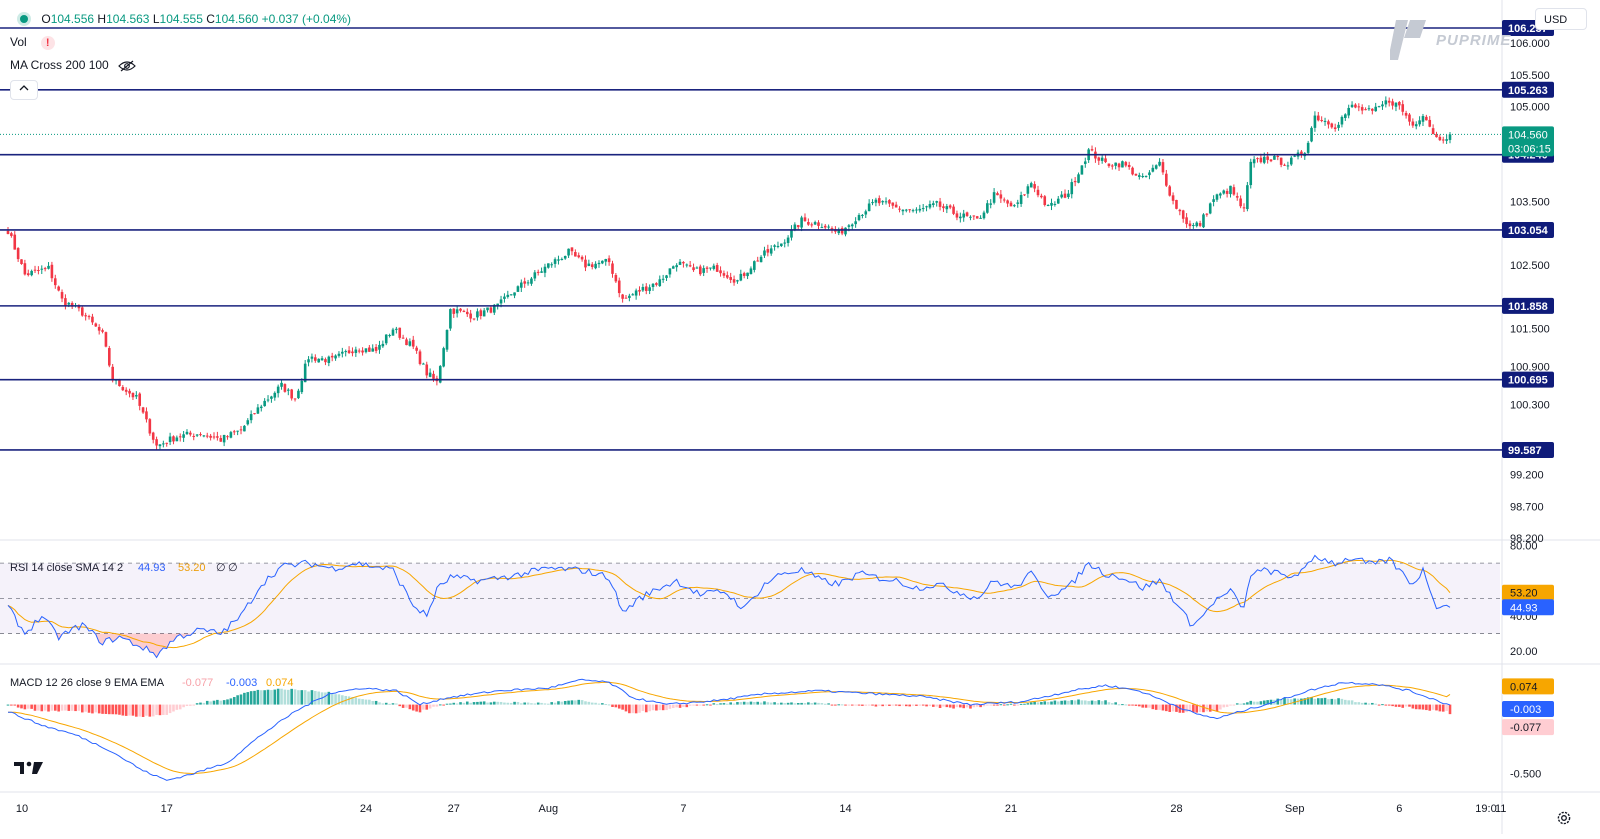 The image size is (1600, 839). I want to click on macd-hist-tag-label: -0.077, so click(1525, 728).